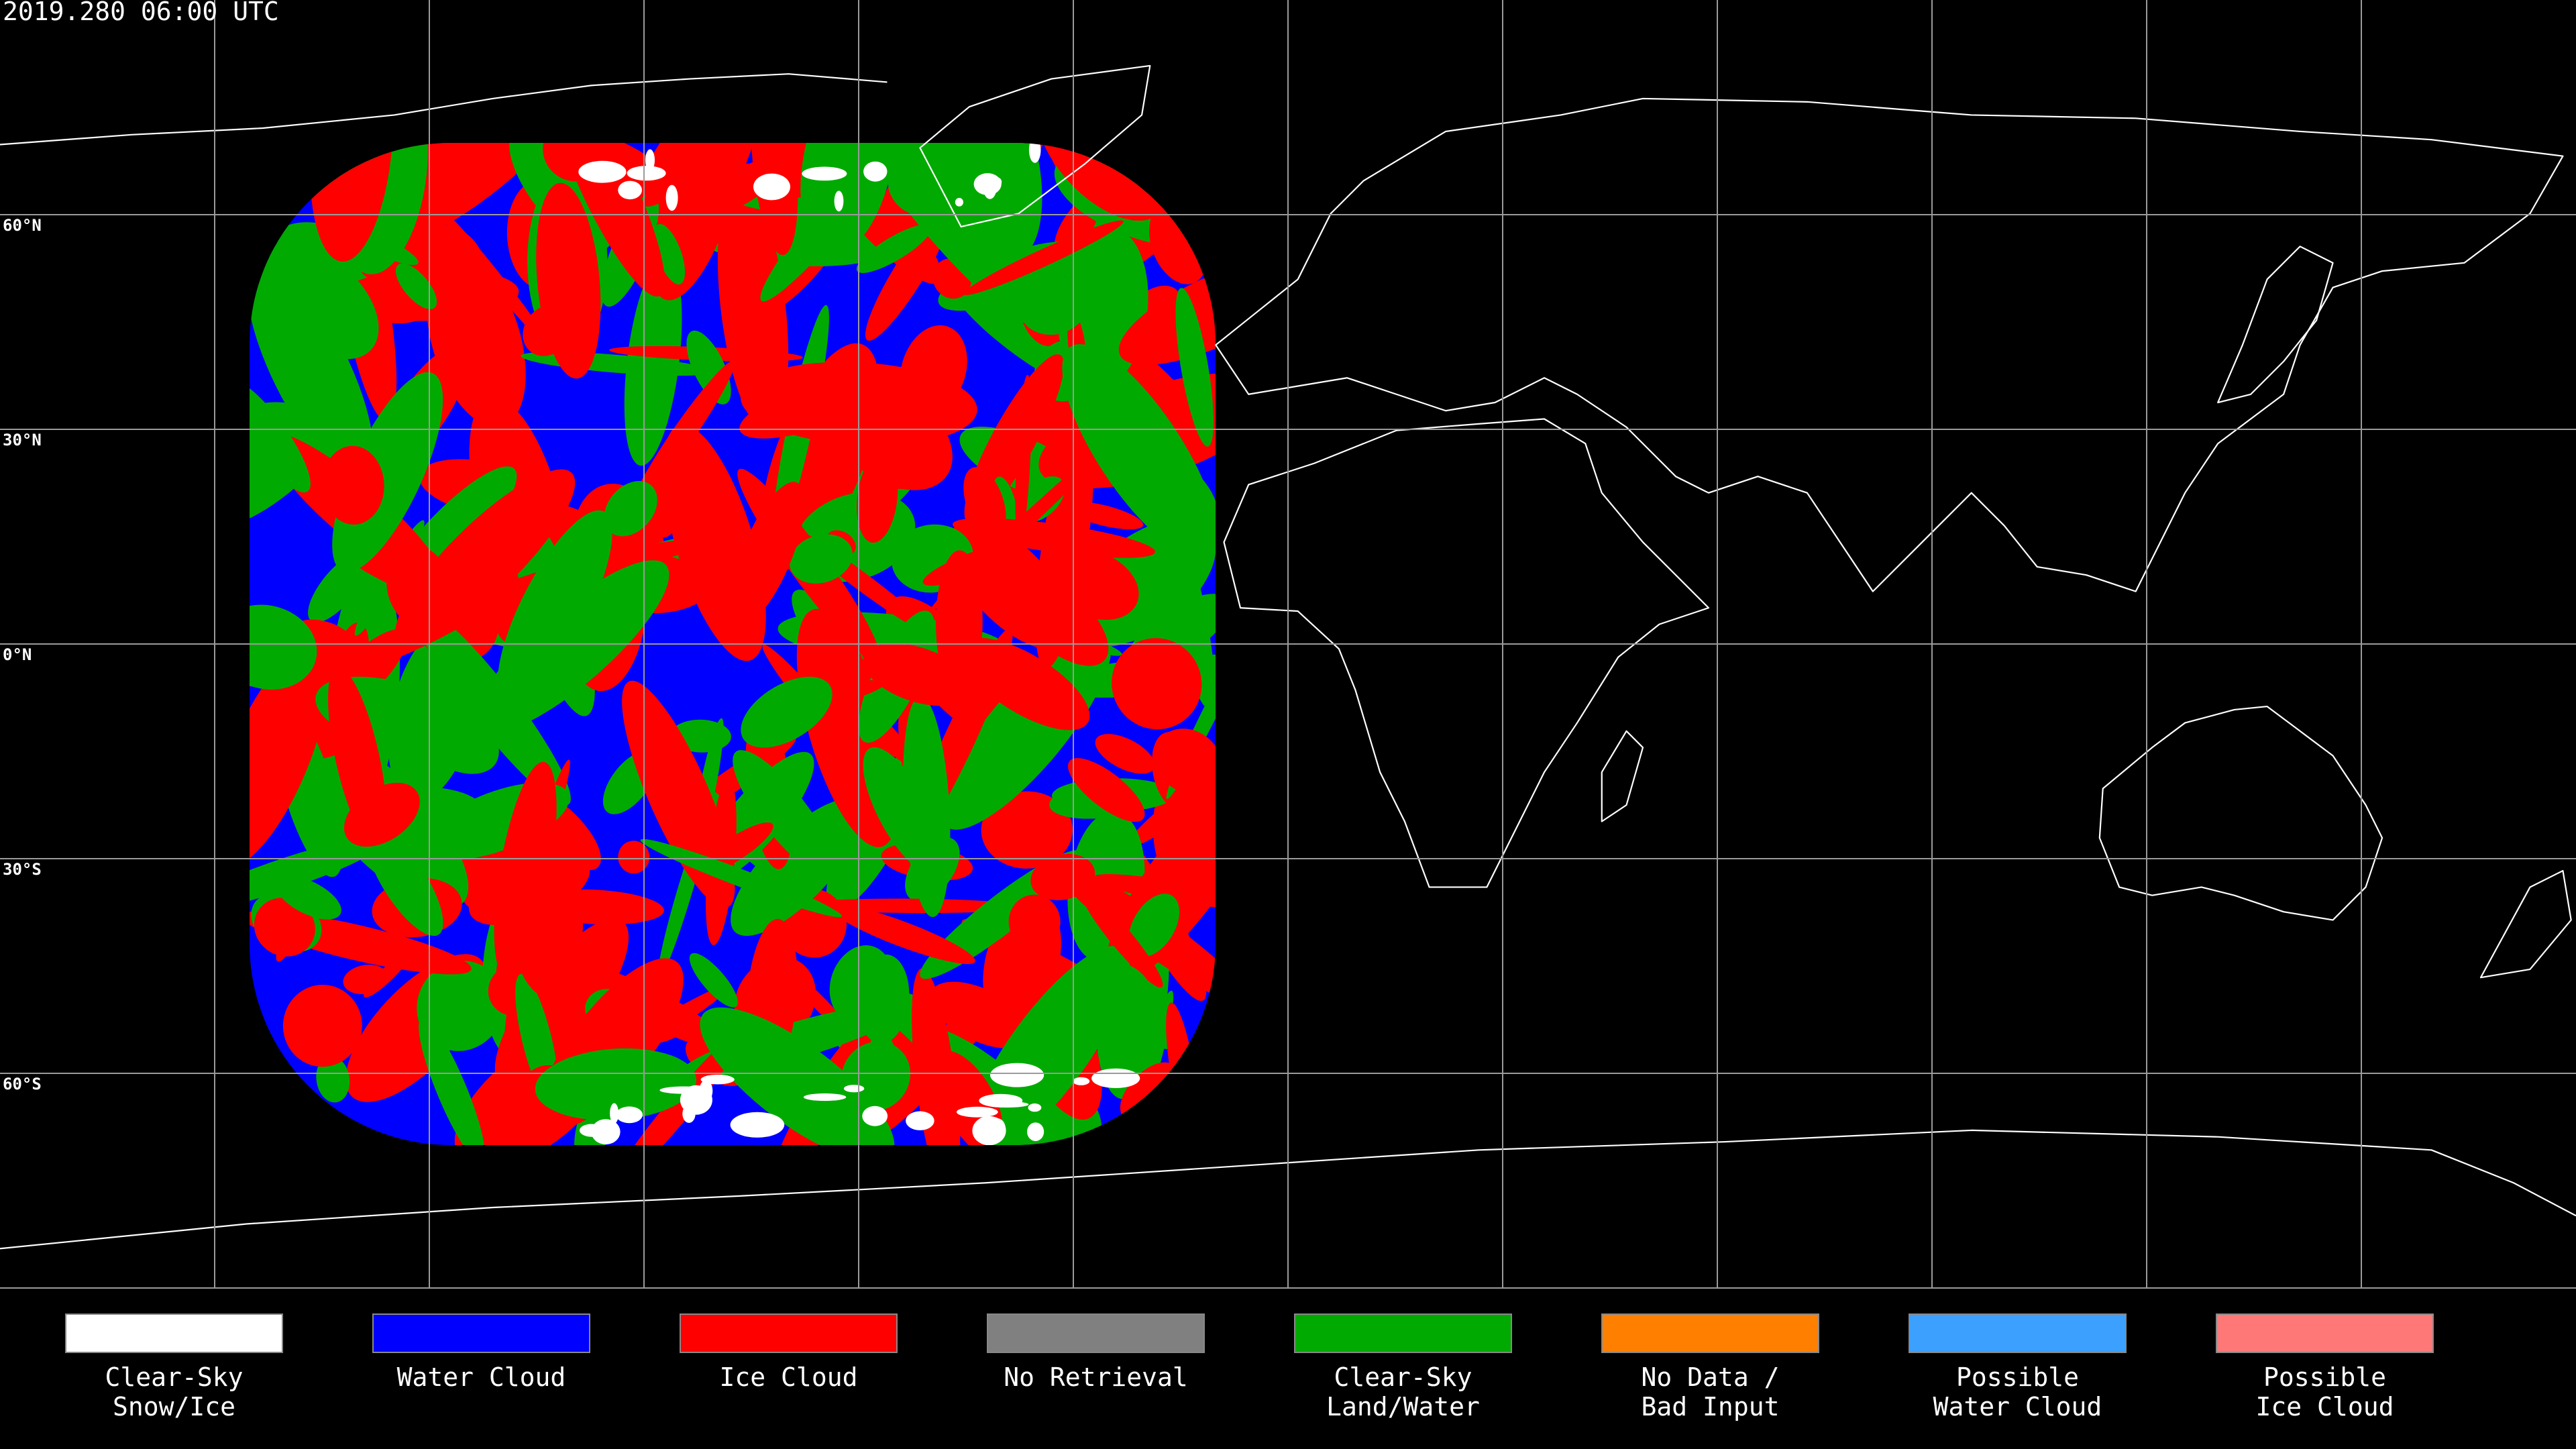  Describe the element at coordinates (2325, 1406) in the screenshot. I see `legend-label: Ice Cloud` at that location.